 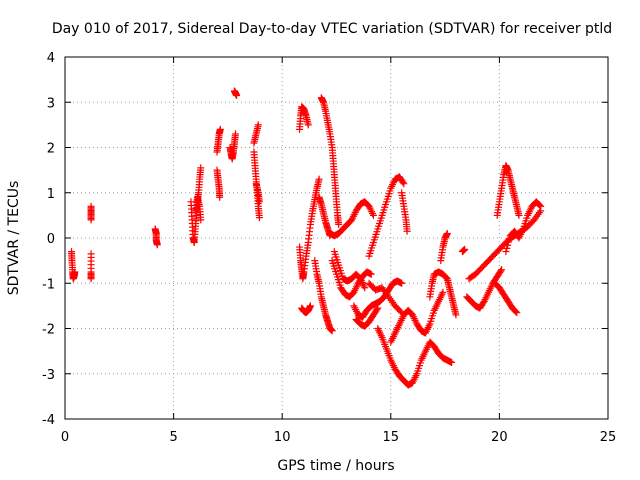 I want to click on y-tick-label: -1, so click(x=48, y=284).